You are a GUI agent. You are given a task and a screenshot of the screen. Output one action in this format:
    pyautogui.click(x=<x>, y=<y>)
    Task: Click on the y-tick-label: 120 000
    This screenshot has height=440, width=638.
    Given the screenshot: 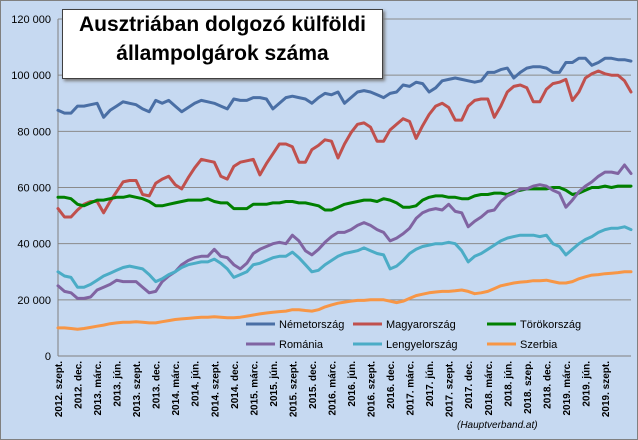 What is the action you would take?
    pyautogui.click(x=31, y=20)
    